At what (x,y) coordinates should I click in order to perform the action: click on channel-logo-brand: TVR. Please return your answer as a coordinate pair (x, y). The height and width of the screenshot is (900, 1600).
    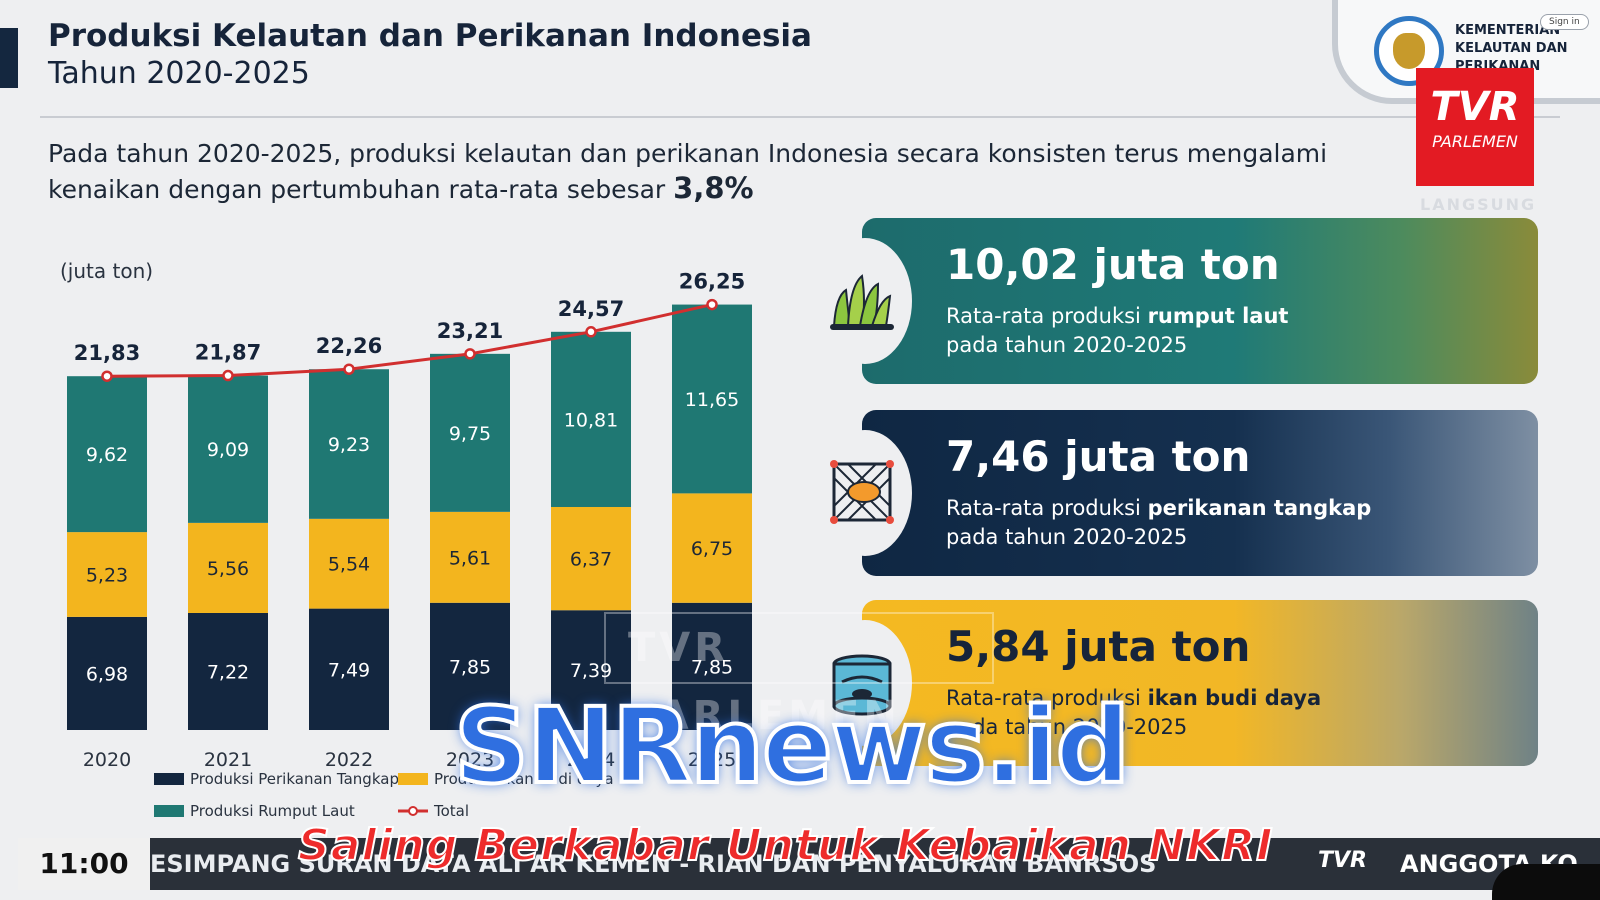
    Looking at the image, I should click on (1475, 107).